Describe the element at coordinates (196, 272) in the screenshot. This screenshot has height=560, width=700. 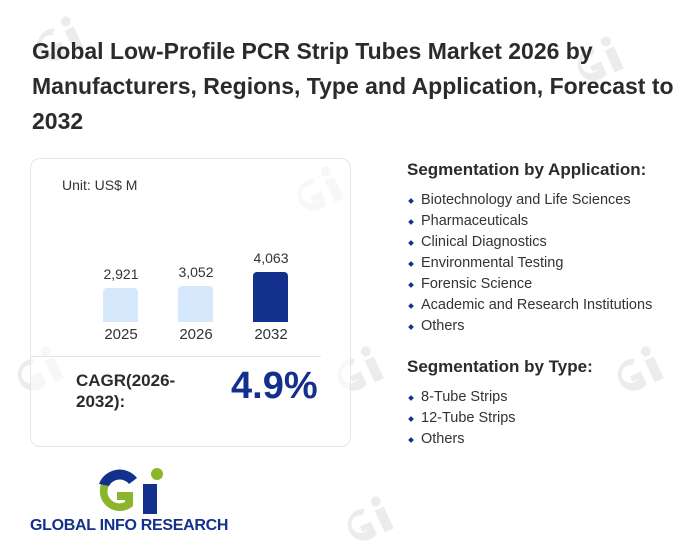
I see `bar-value-label: 3,052` at that location.